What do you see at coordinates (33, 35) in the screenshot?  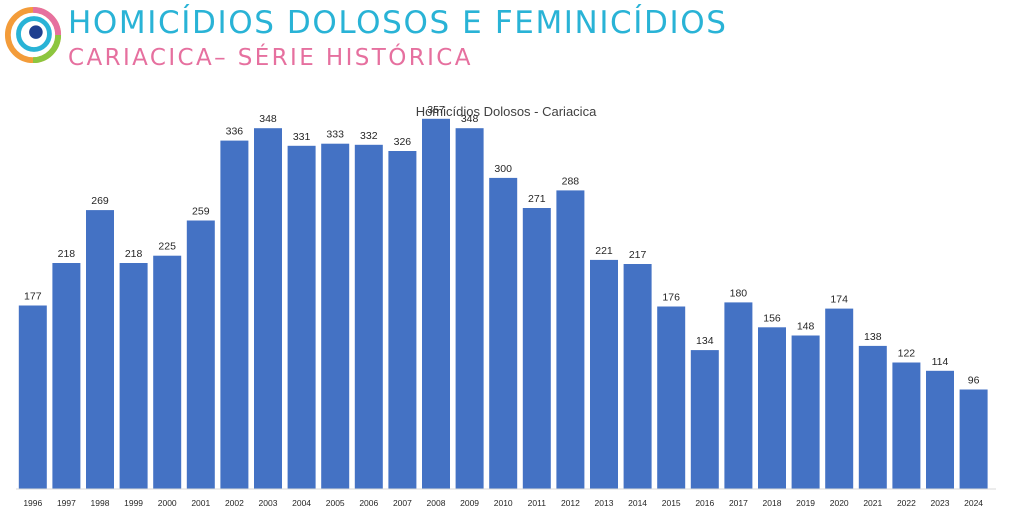 I see `circular-eye-logo-icon` at bounding box center [33, 35].